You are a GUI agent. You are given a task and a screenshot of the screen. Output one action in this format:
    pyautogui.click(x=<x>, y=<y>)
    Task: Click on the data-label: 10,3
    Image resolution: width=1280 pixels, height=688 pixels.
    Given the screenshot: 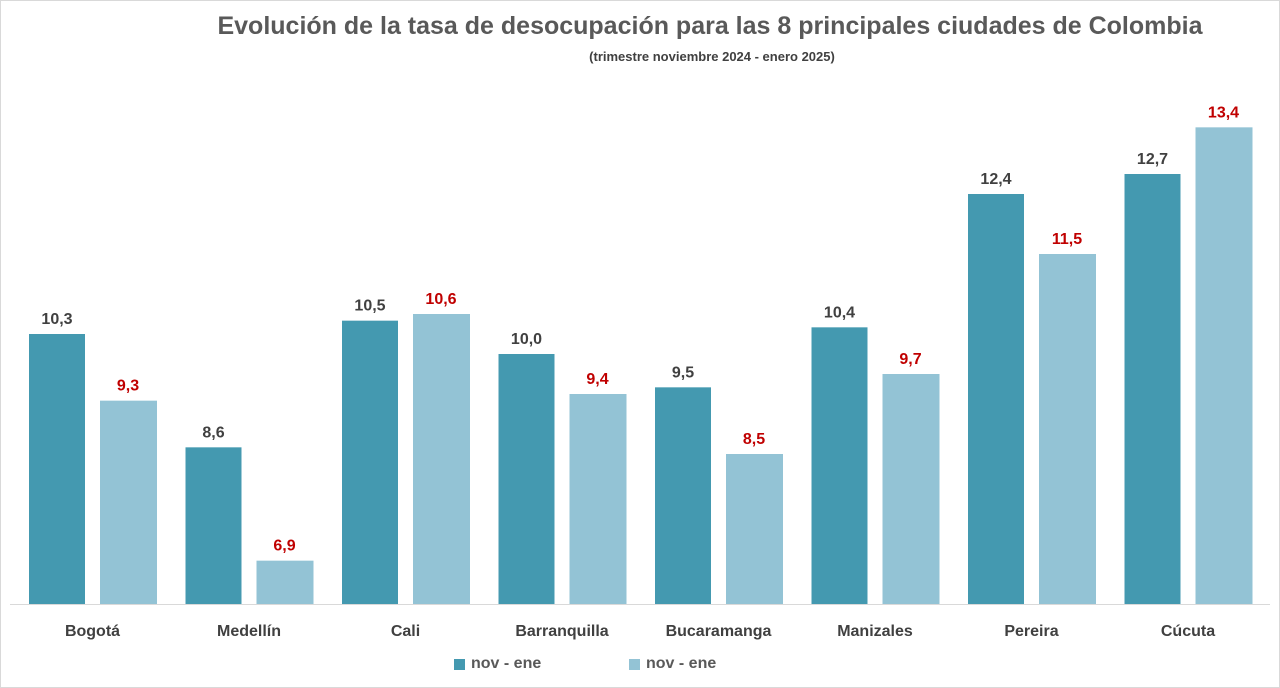 What is the action you would take?
    pyautogui.click(x=56, y=319)
    